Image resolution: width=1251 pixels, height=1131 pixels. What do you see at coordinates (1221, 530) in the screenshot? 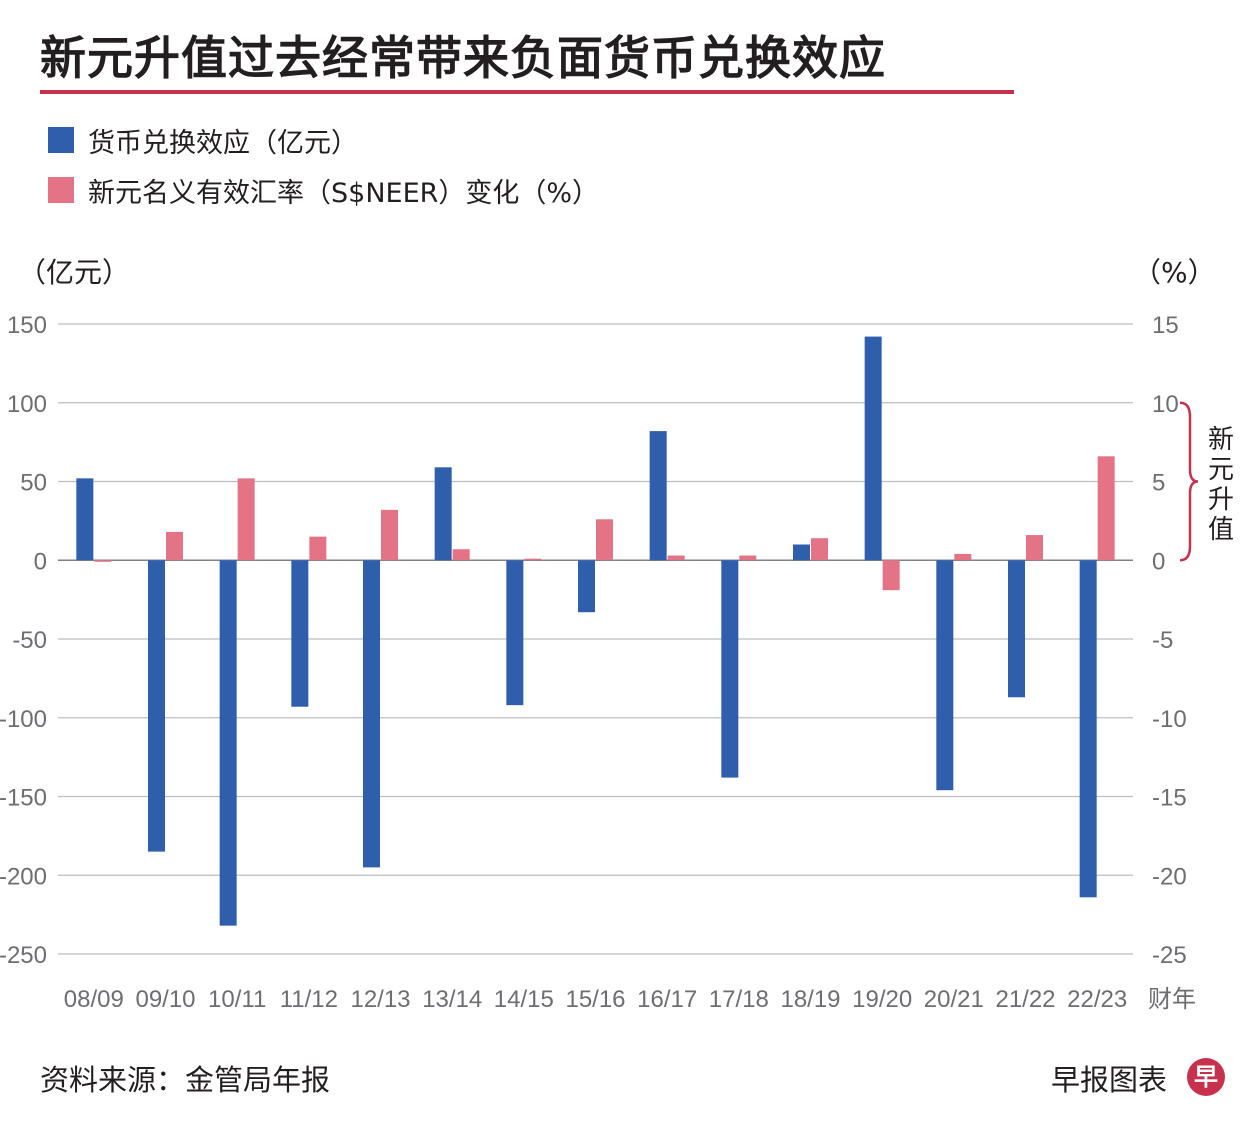
I see `appreciation-label-char: 值` at bounding box center [1221, 530].